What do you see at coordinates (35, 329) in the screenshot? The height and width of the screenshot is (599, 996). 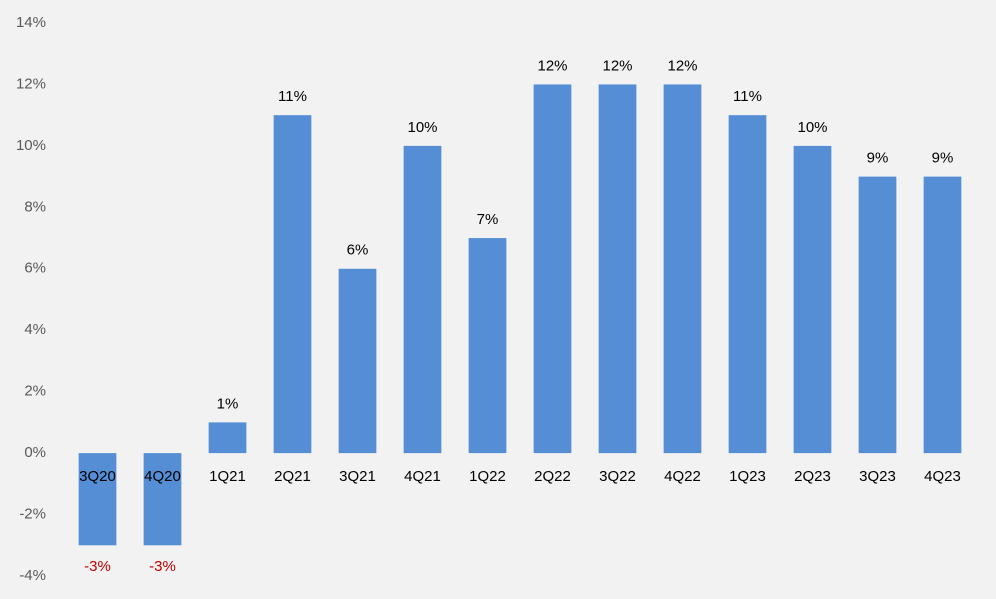 I see `y-tick-label: 4%` at bounding box center [35, 329].